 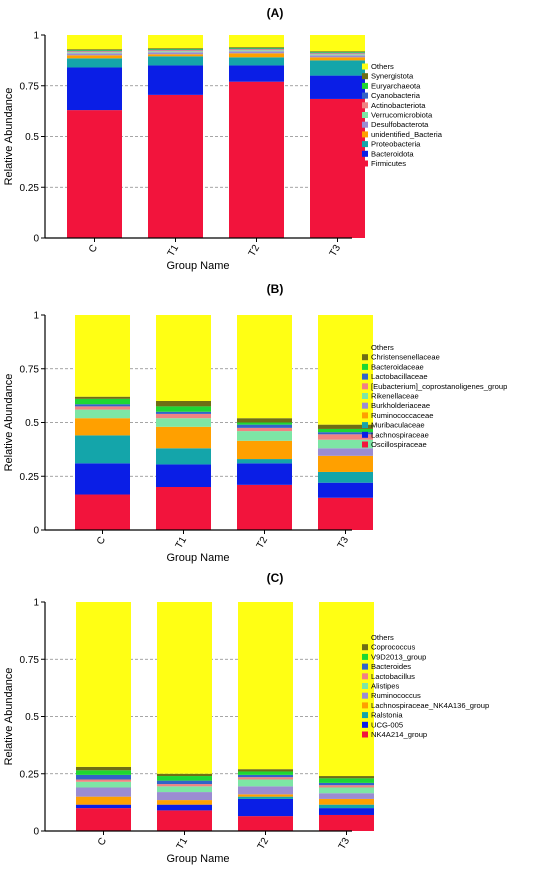 I want to click on legend-label: Verrucomicrobiota, so click(x=402, y=115).